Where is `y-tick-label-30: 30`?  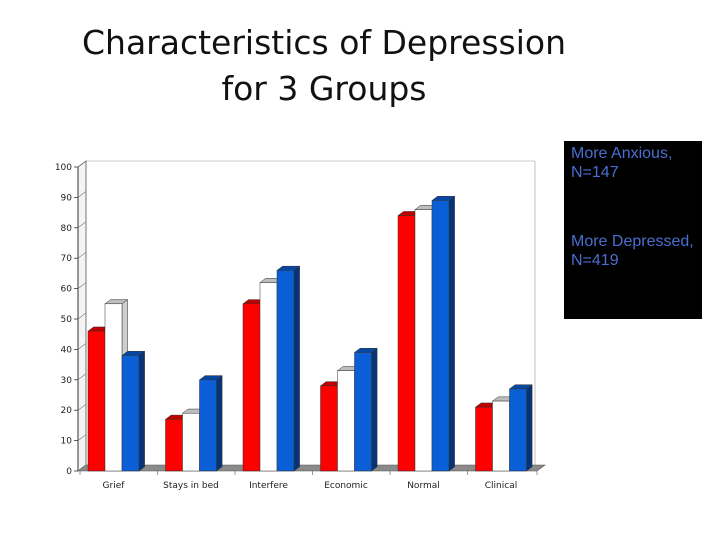 y-tick-label-30: 30 is located at coordinates (67, 381).